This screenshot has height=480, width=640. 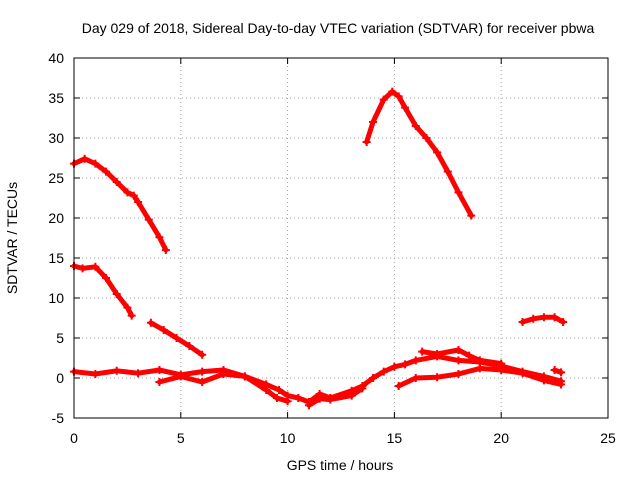 What do you see at coordinates (608, 438) in the screenshot?
I see `x-tick-label: 25` at bounding box center [608, 438].